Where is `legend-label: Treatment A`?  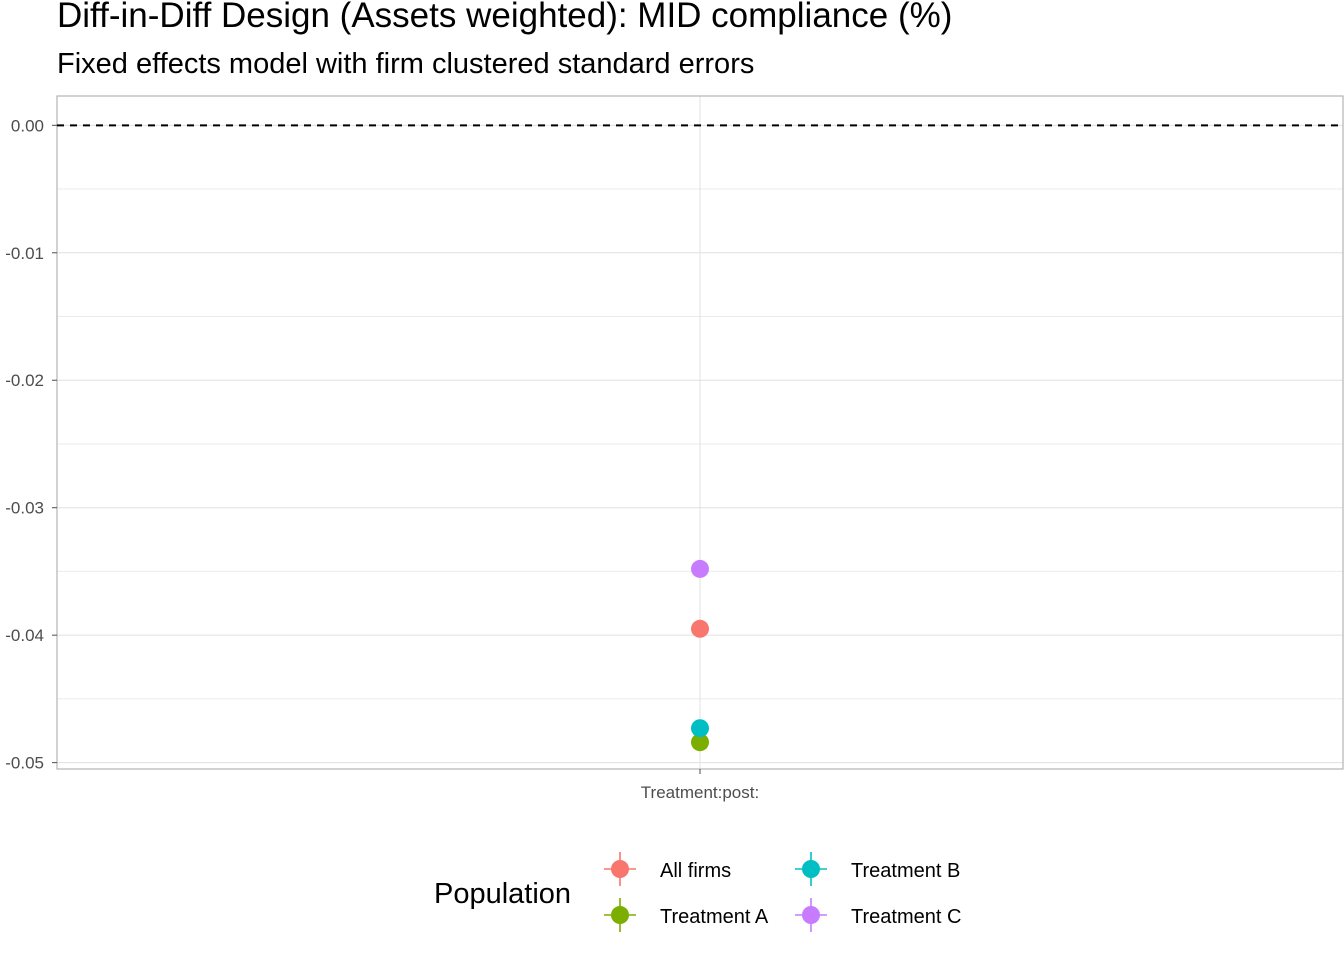
legend-label: Treatment A is located at coordinates (714, 917).